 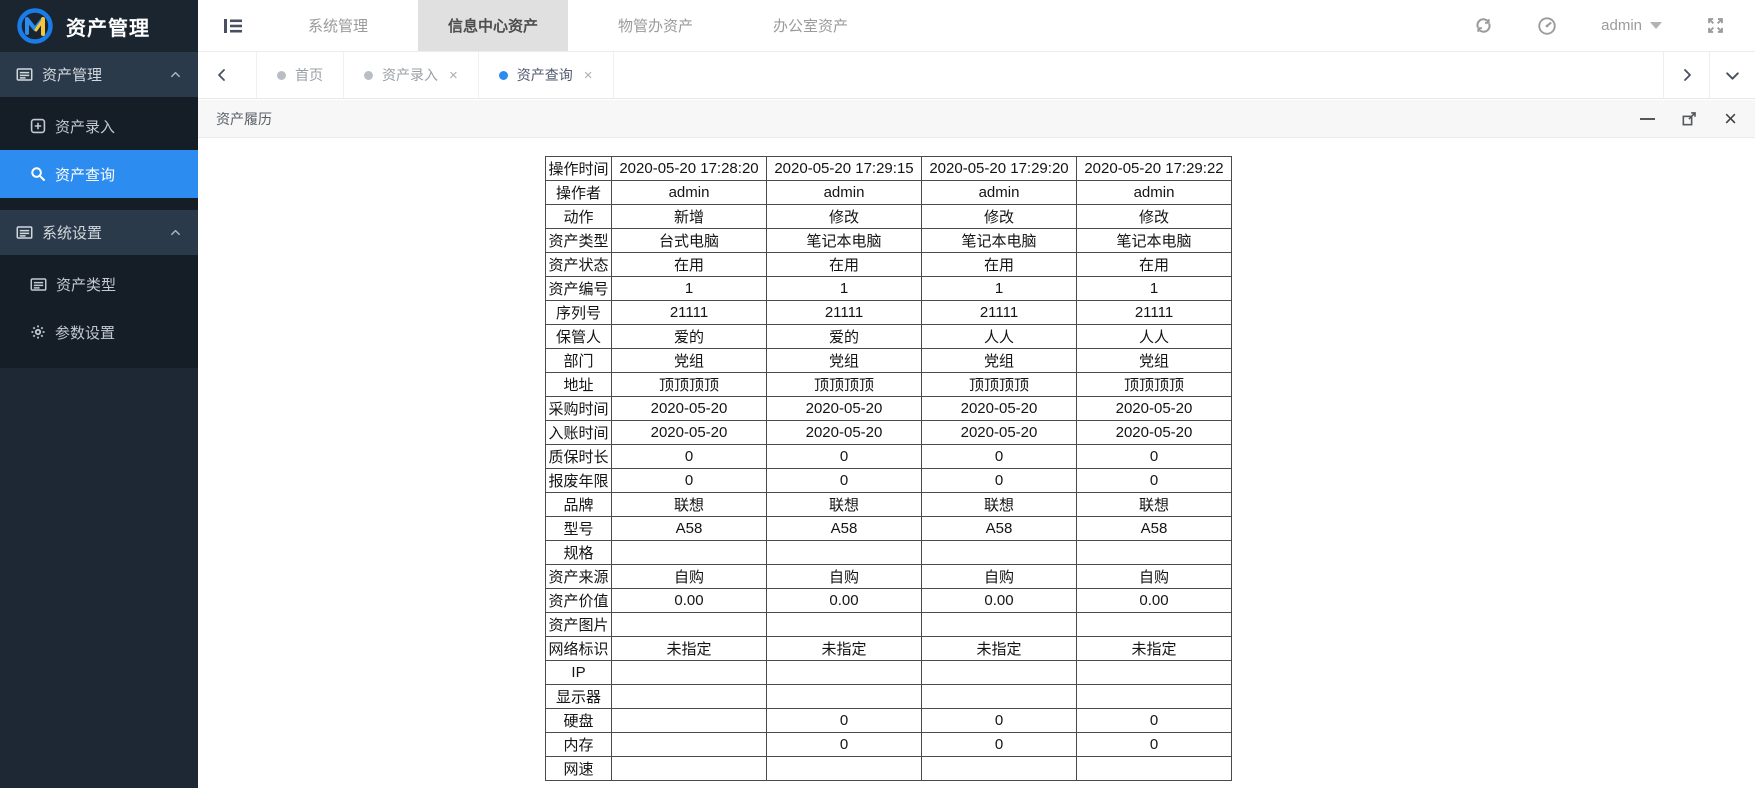 I want to click on top-header: 系统管理 信息中心资产 物管办资产 办公室资产 admin, so click(x=976, y=26).